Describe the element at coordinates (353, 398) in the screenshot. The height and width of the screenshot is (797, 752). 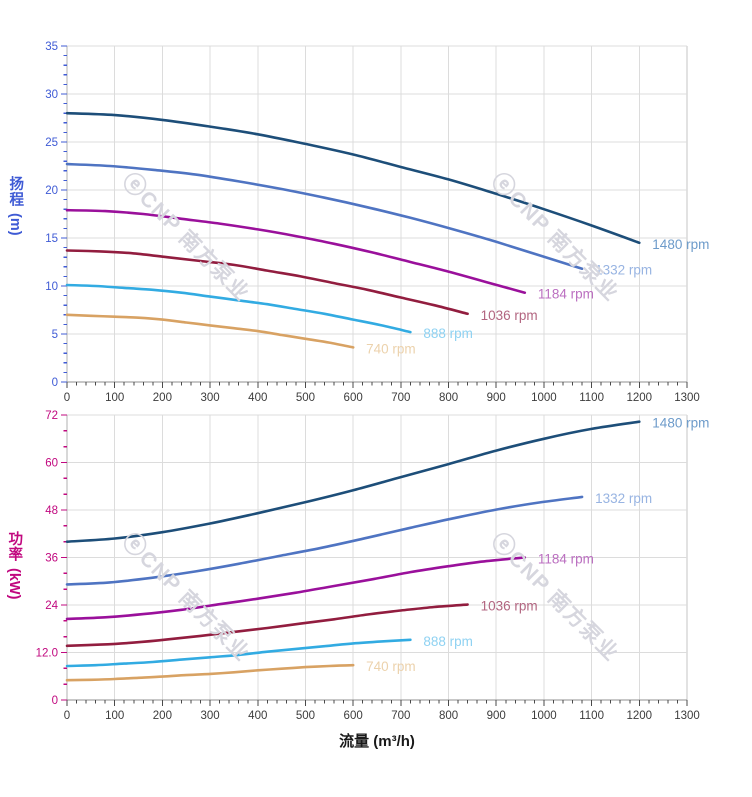
I see `head-x-tick-label: 600` at that location.